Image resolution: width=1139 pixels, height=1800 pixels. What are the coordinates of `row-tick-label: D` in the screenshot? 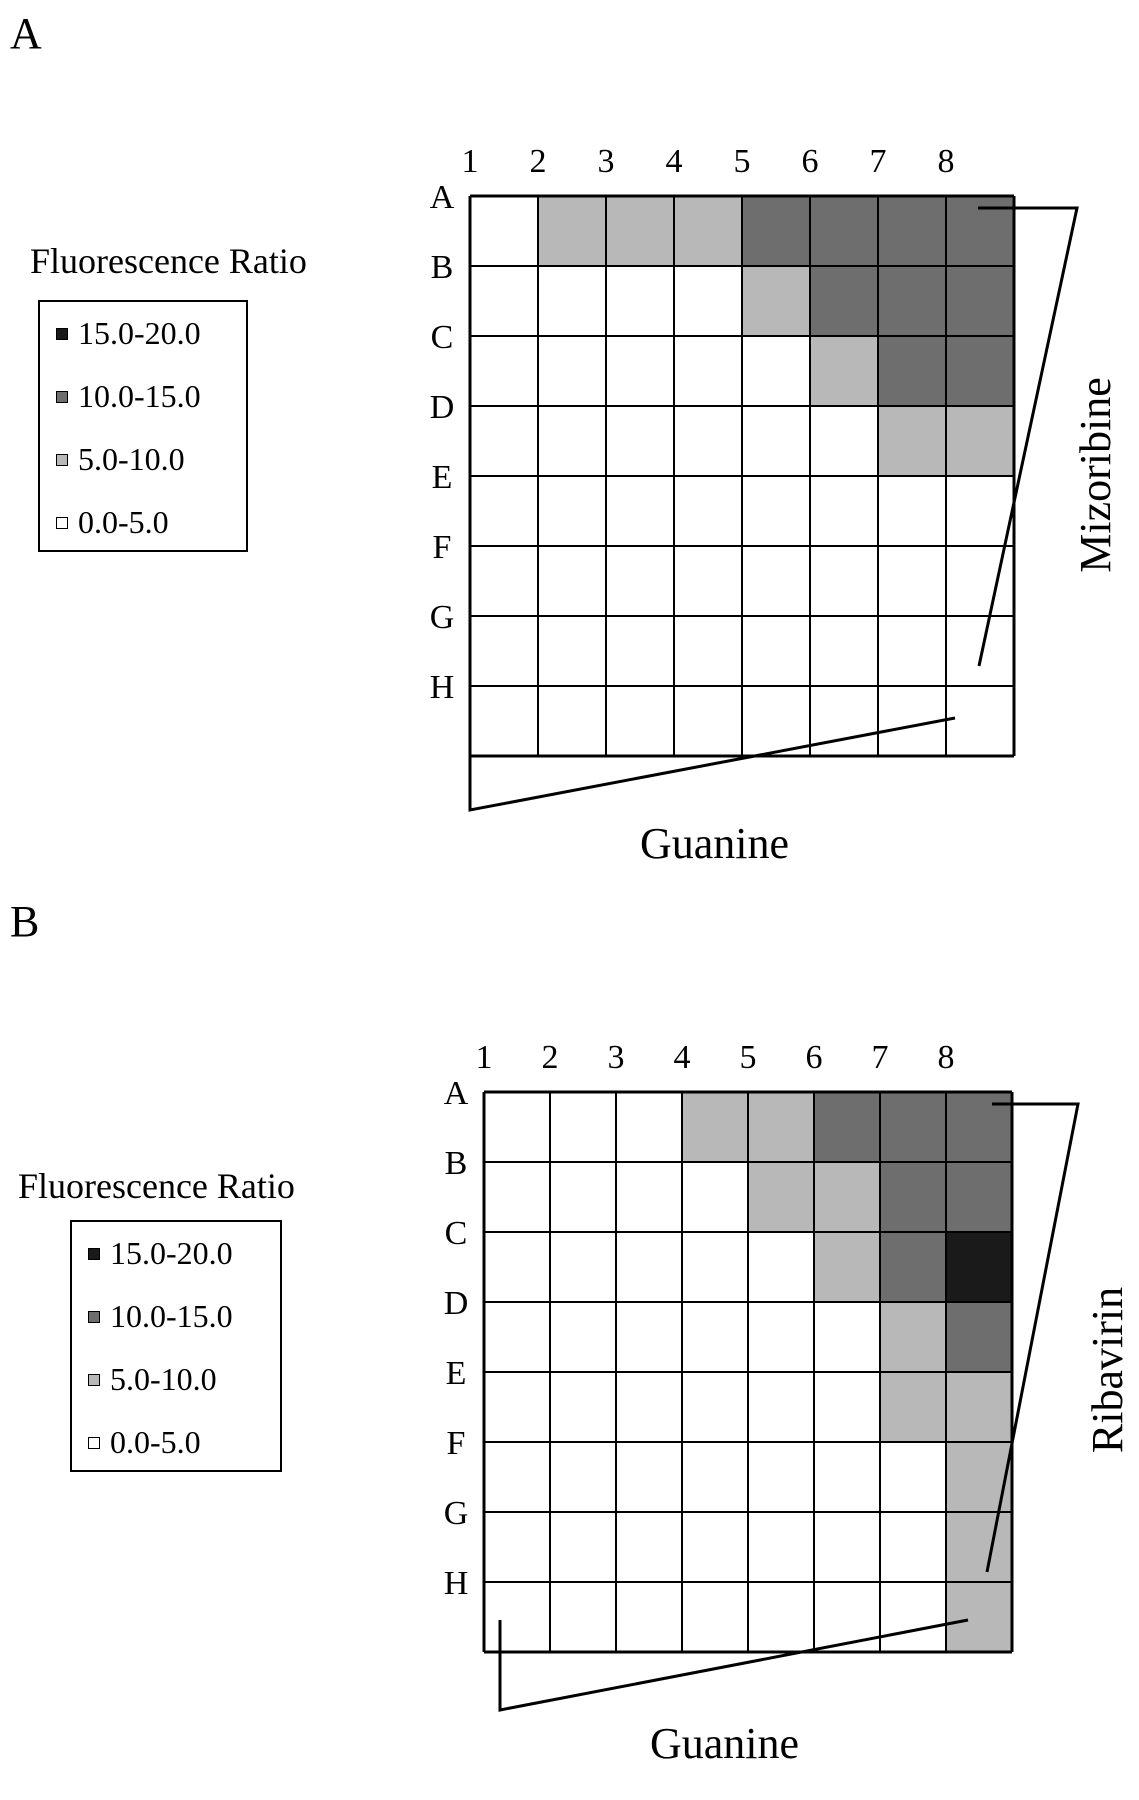 It's located at (456, 1303).